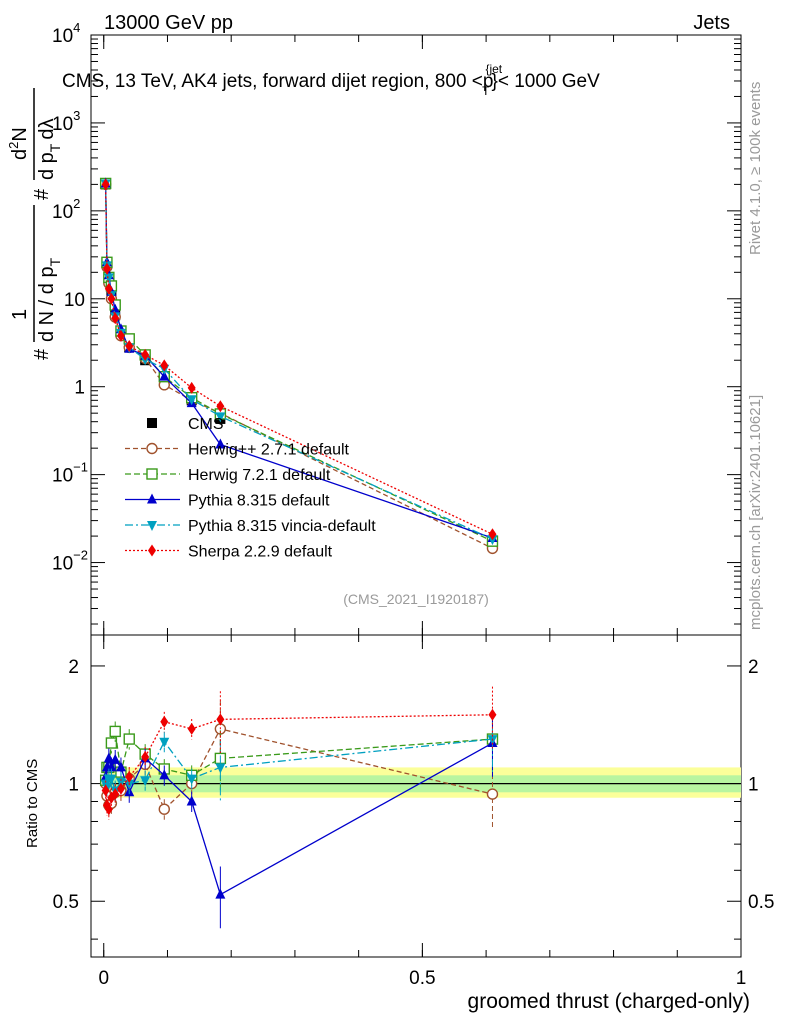 The height and width of the screenshot is (1024, 786). What do you see at coordinates (55, 261) in the screenshot?
I see `ylabel-t1: T` at bounding box center [55, 261].